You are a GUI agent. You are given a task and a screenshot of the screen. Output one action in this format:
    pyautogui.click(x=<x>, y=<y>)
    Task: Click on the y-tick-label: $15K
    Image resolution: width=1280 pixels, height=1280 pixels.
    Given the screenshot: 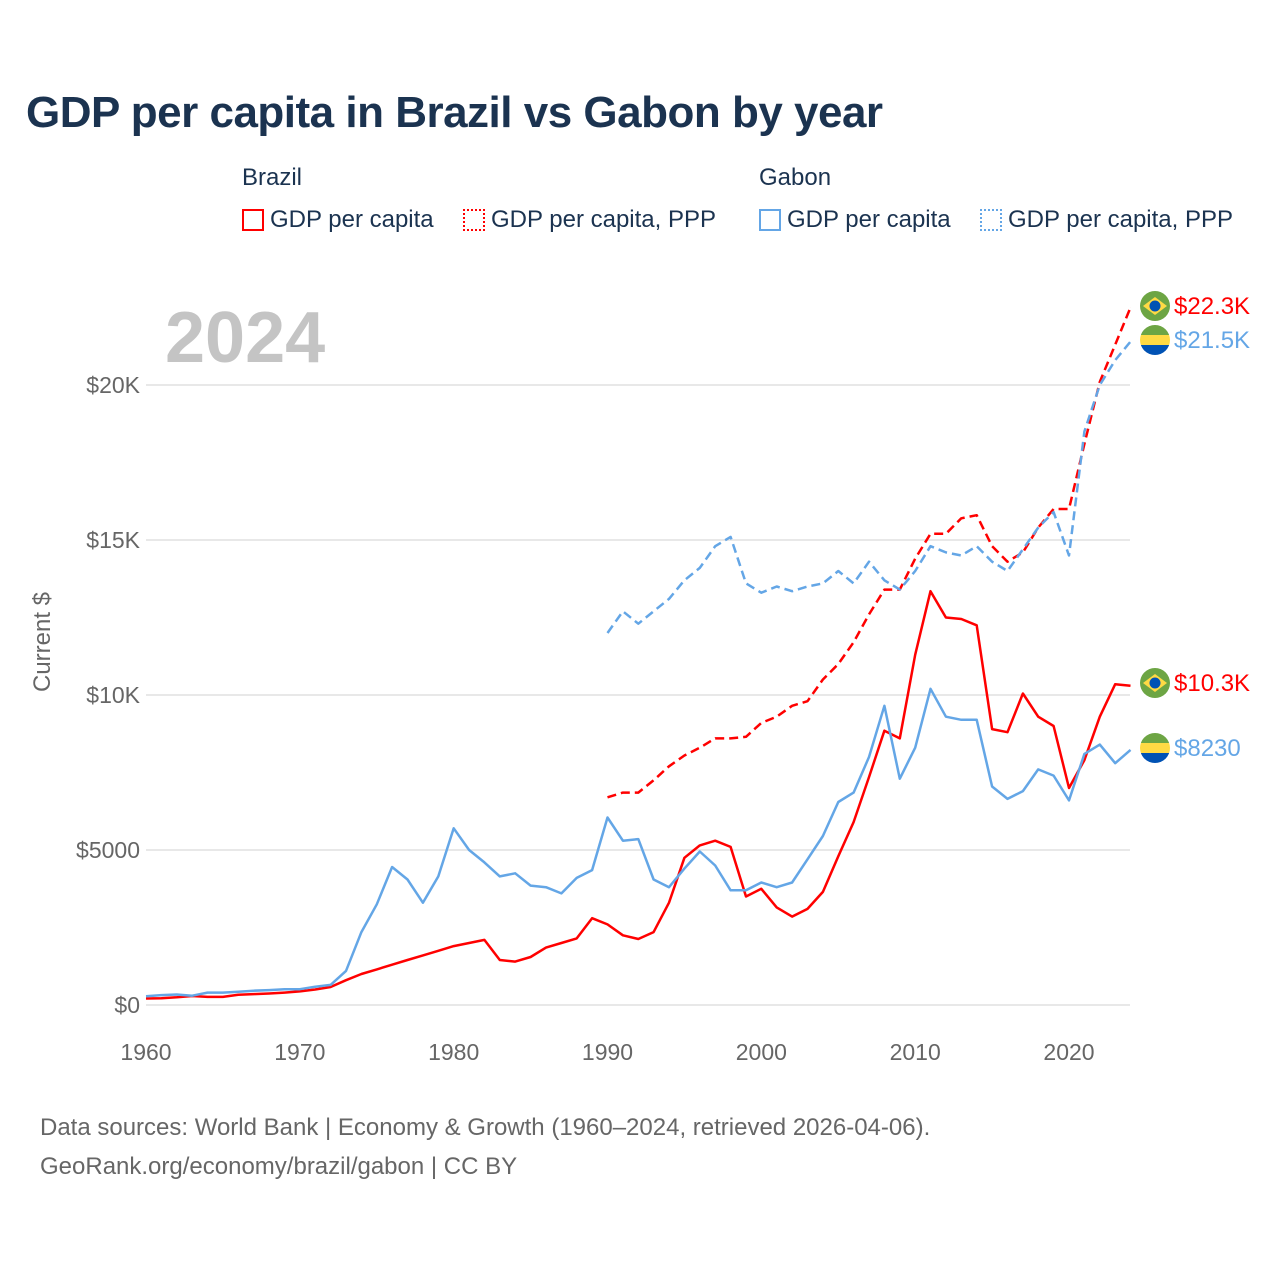 What is the action you would take?
    pyautogui.click(x=113, y=540)
    